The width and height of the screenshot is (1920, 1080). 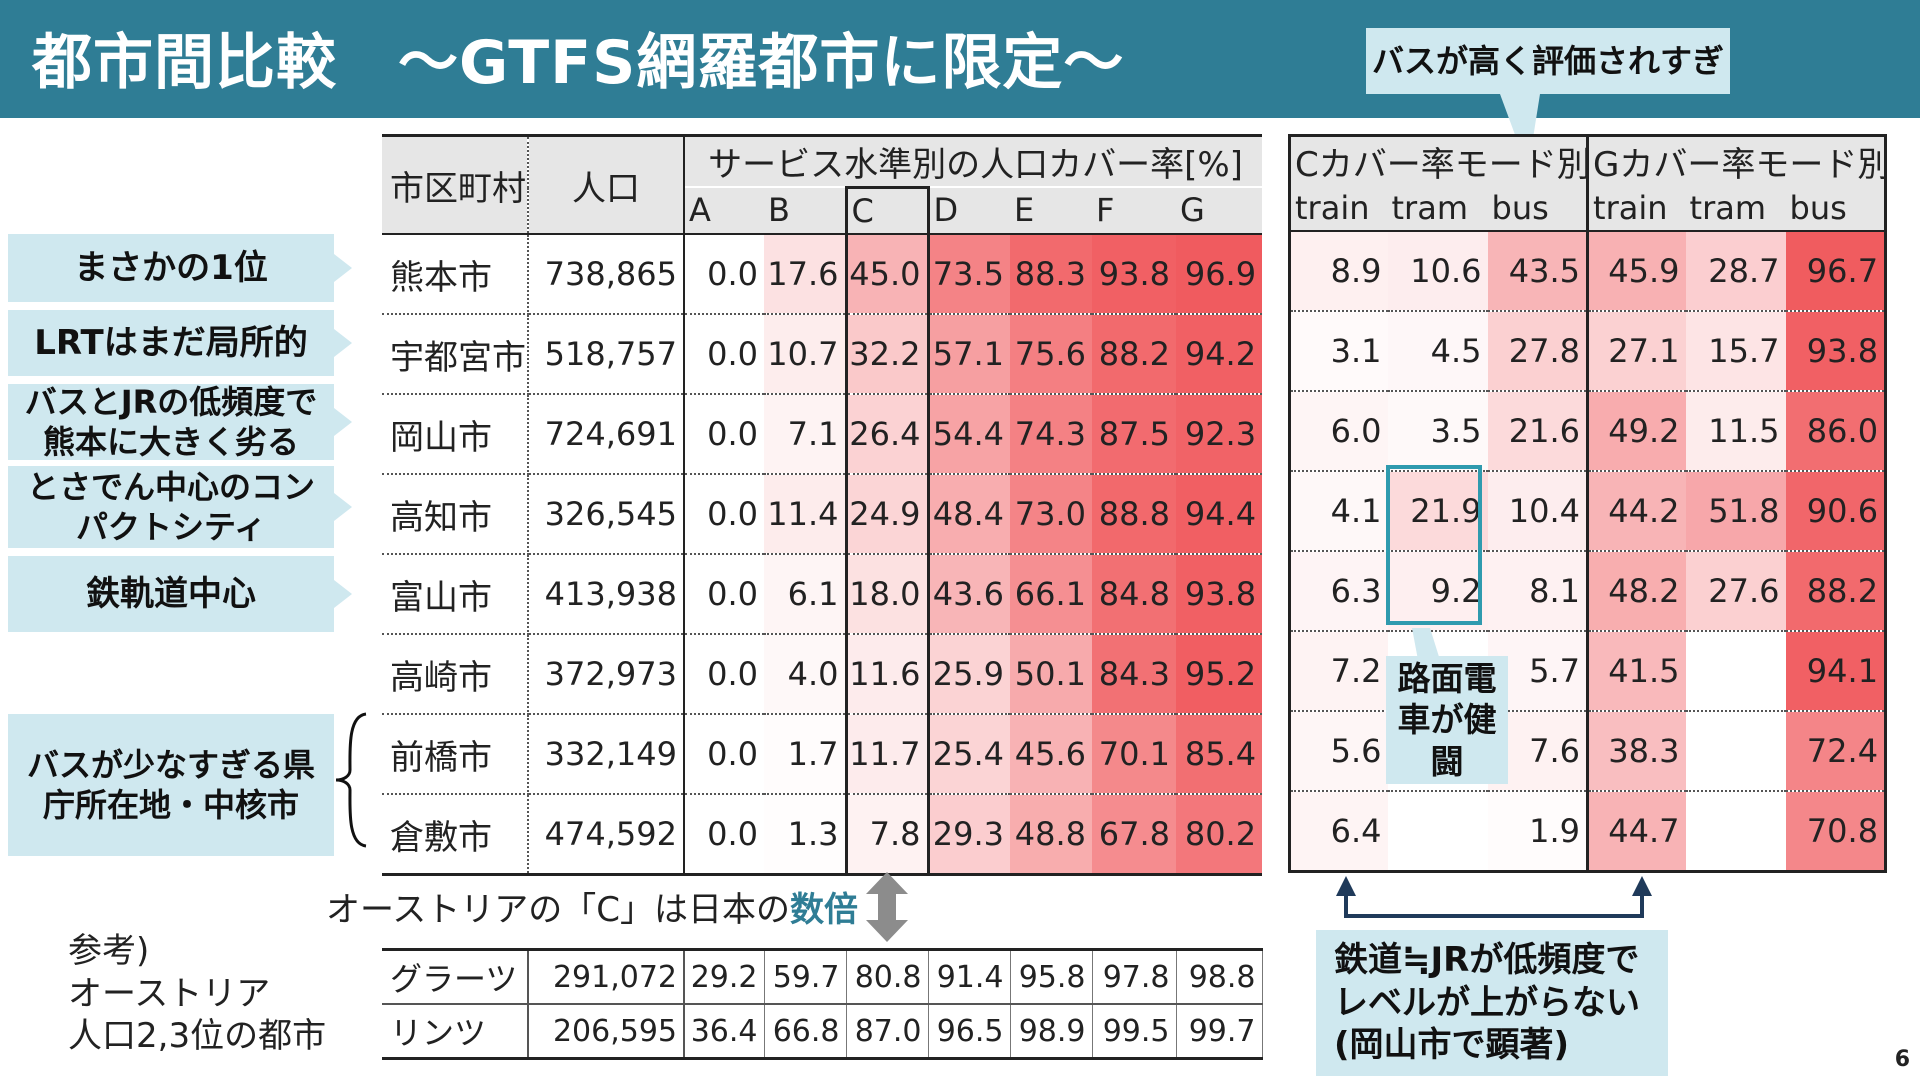 I want to click on austria-note-text: オーストリアの「C」は日本の, so click(x=558, y=910).